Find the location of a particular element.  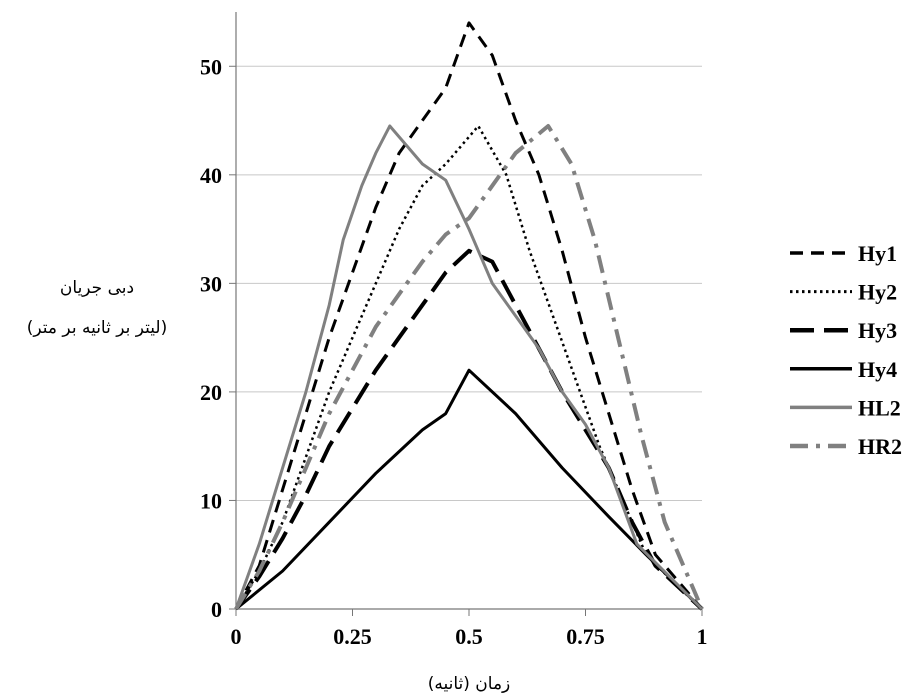

y-axis-title-line1: دبی جریان is located at coordinates (97, 288).